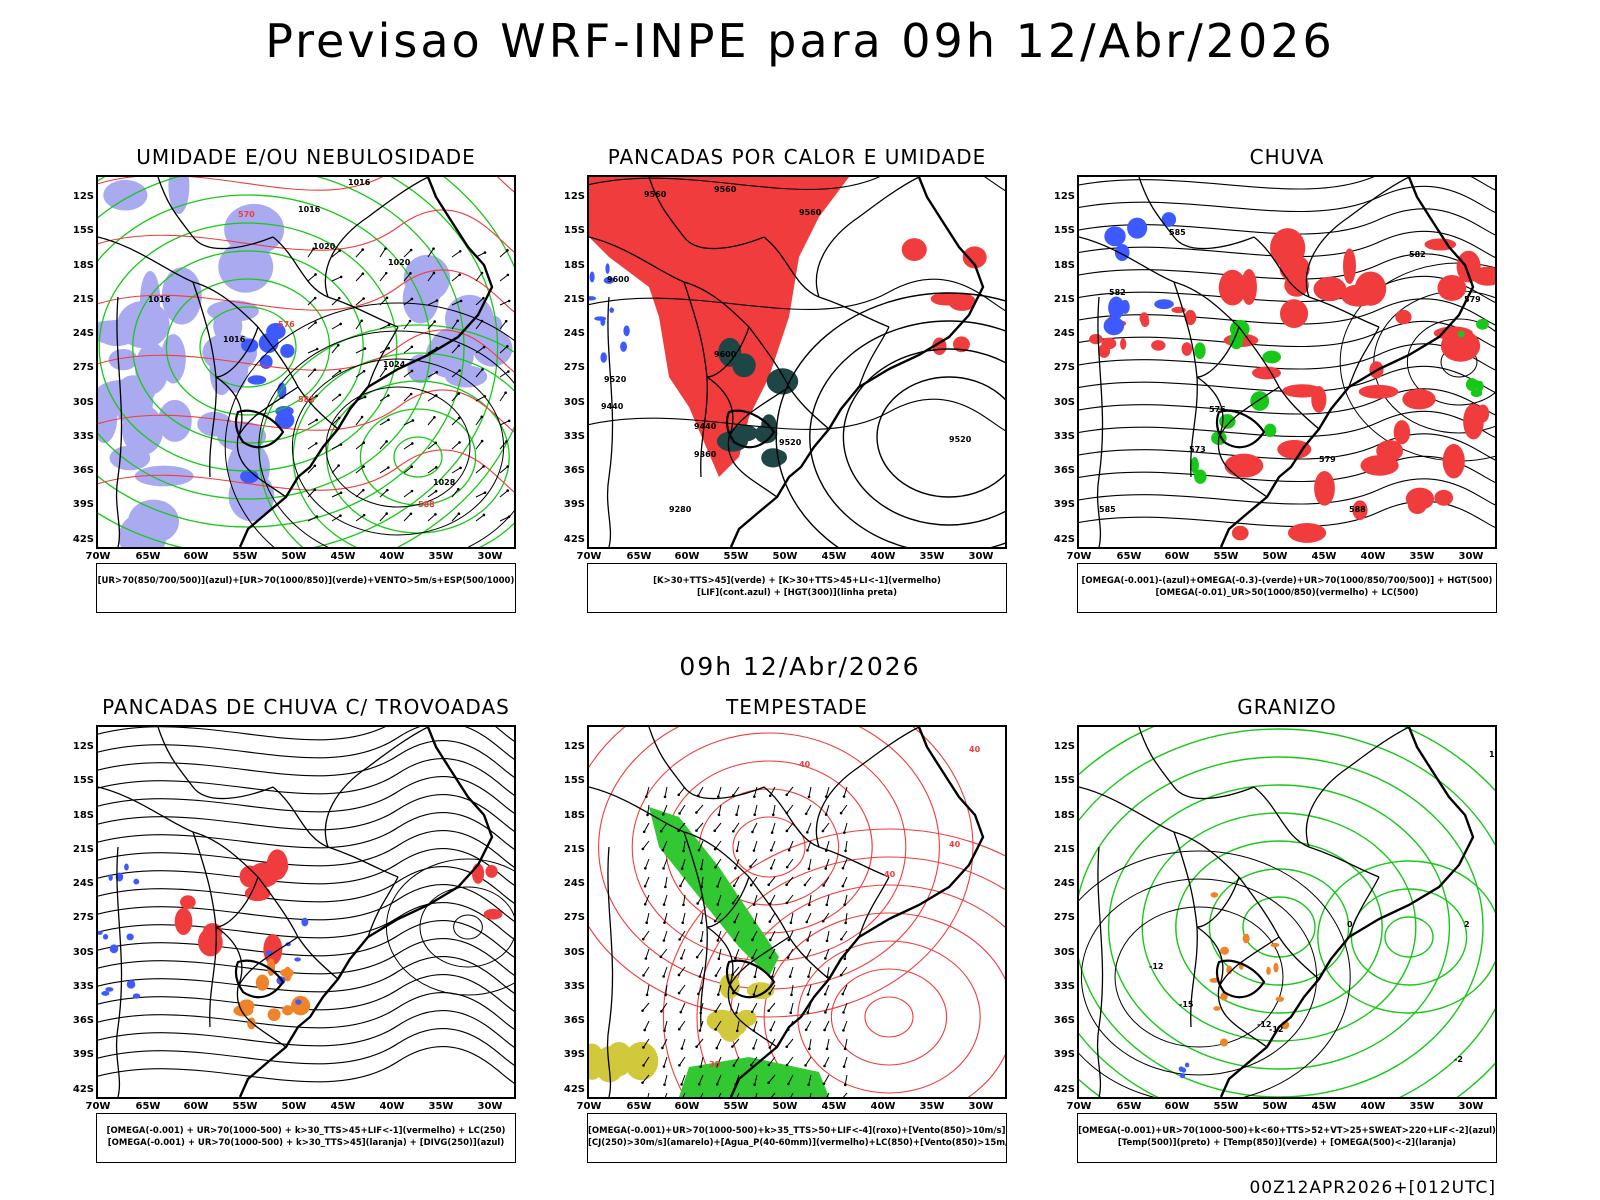 This screenshot has height=1200, width=1600. What do you see at coordinates (574, 333) in the screenshot?
I see `lat-tick-label: 24S` at bounding box center [574, 333].